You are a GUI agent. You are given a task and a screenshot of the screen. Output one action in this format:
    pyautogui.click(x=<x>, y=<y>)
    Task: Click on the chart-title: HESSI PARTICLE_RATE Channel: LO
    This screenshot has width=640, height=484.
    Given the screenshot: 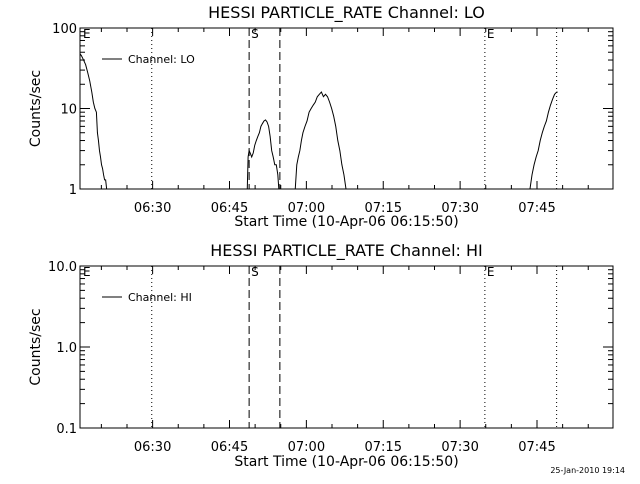 What is the action you would take?
    pyautogui.click(x=346, y=13)
    